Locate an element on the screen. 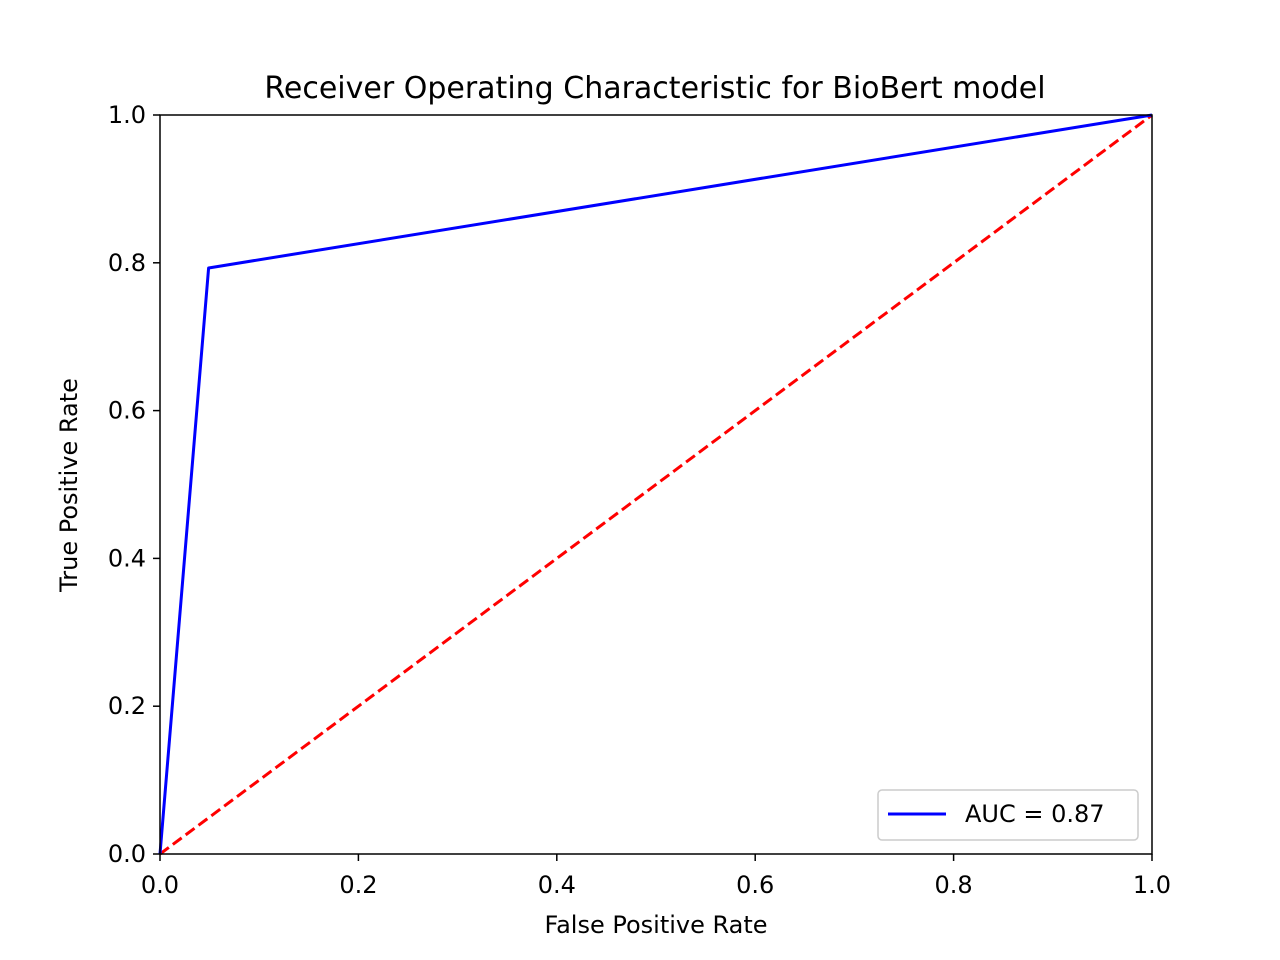 This screenshot has width=1280, height=960. y-tick-label: 0.4 is located at coordinates (127, 558).